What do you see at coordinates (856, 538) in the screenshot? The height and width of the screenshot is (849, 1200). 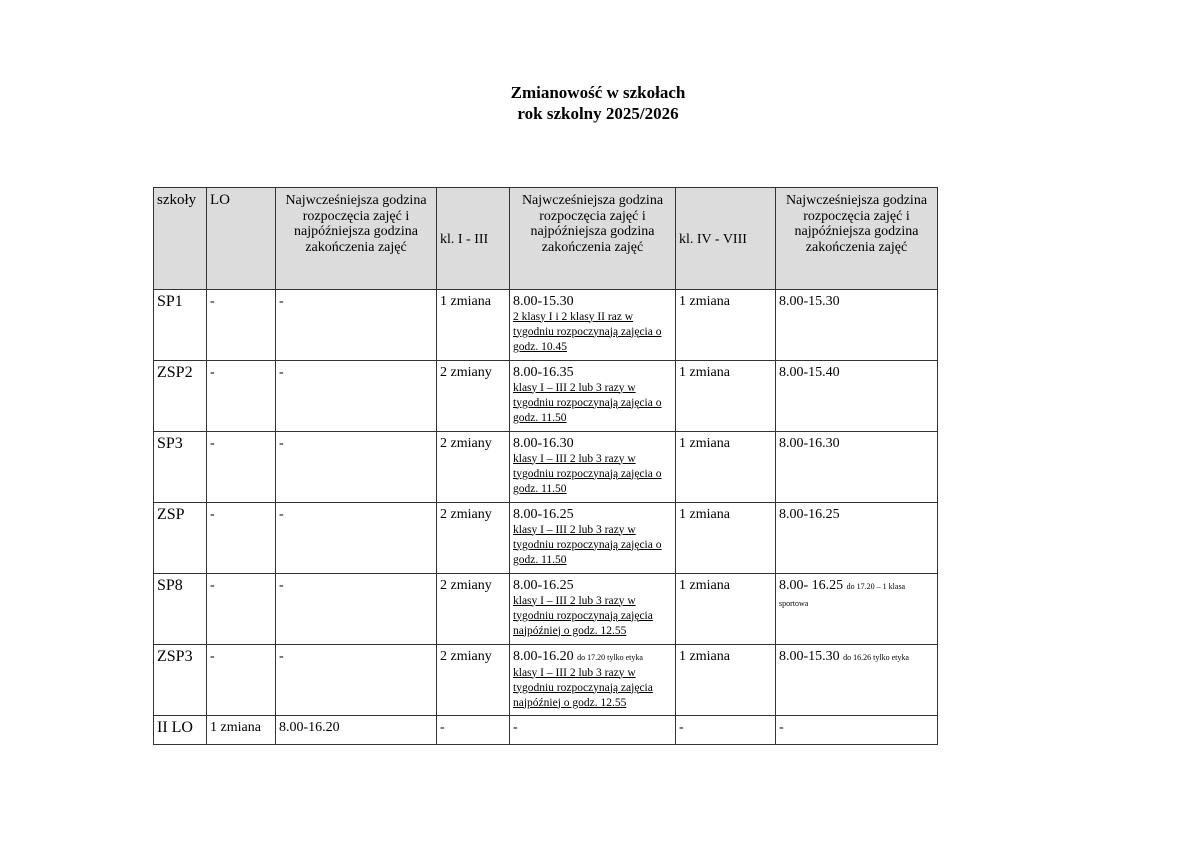 I see `grades-4-8-cell: 8.00-16.25` at bounding box center [856, 538].